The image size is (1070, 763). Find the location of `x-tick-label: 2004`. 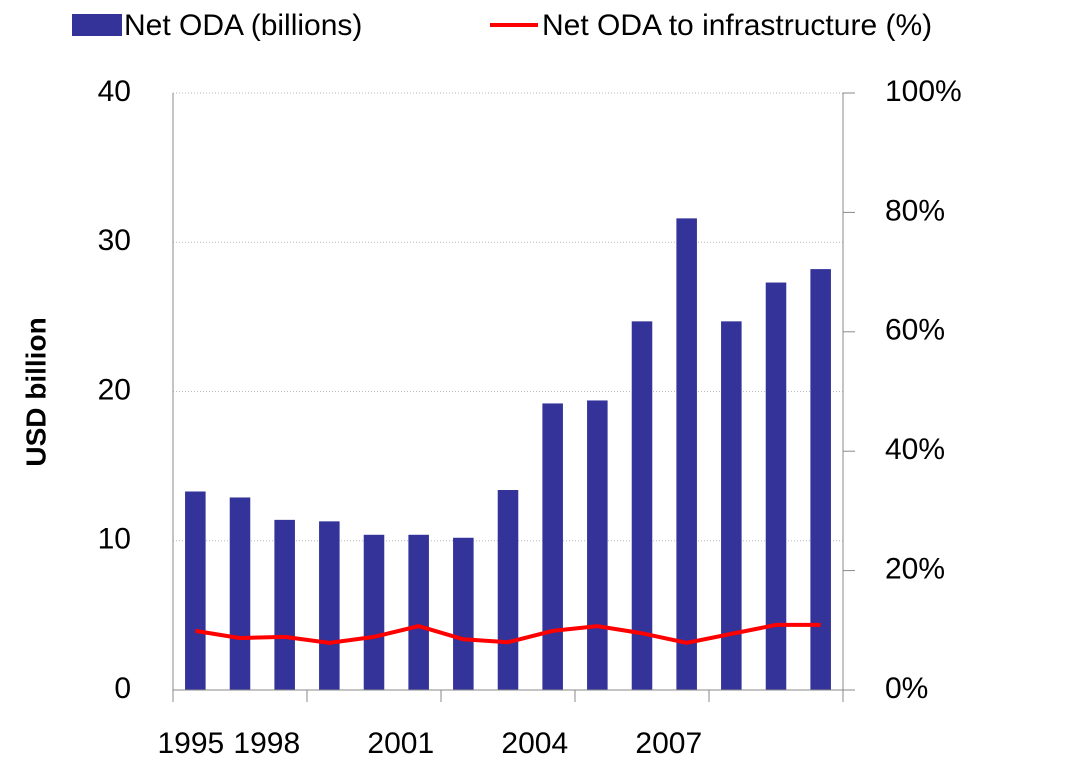

x-tick-label: 2004 is located at coordinates (534, 743).